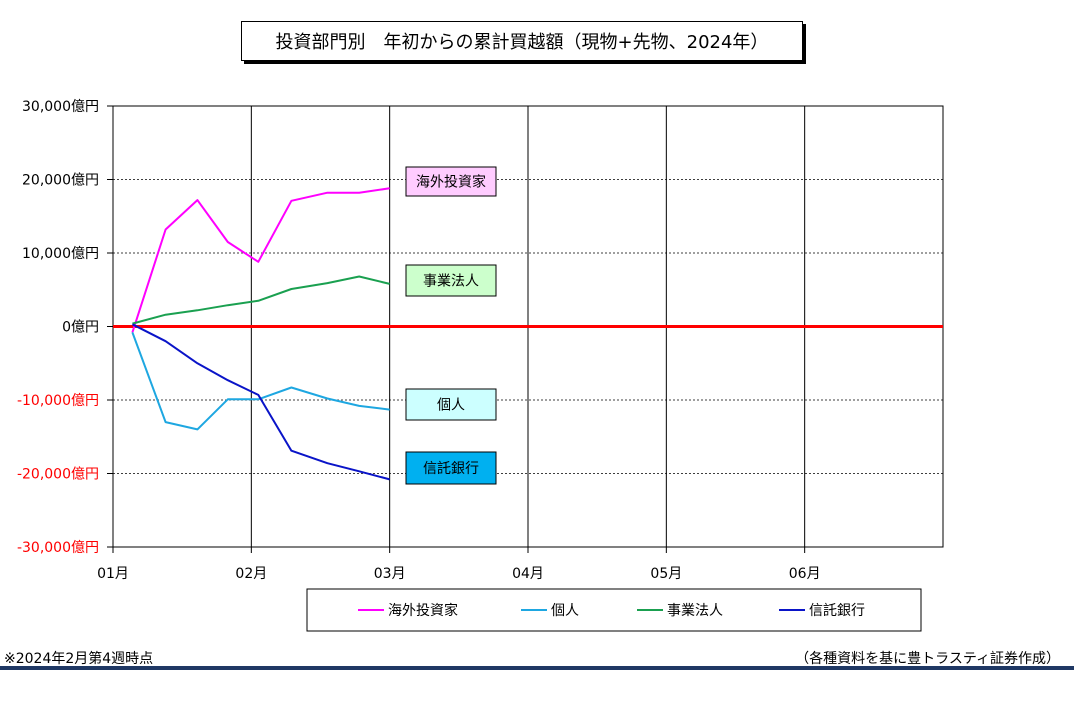 The image size is (1074, 707). Describe the element at coordinates (805, 574) in the screenshot. I see `x-tick-label: 06月` at that location.